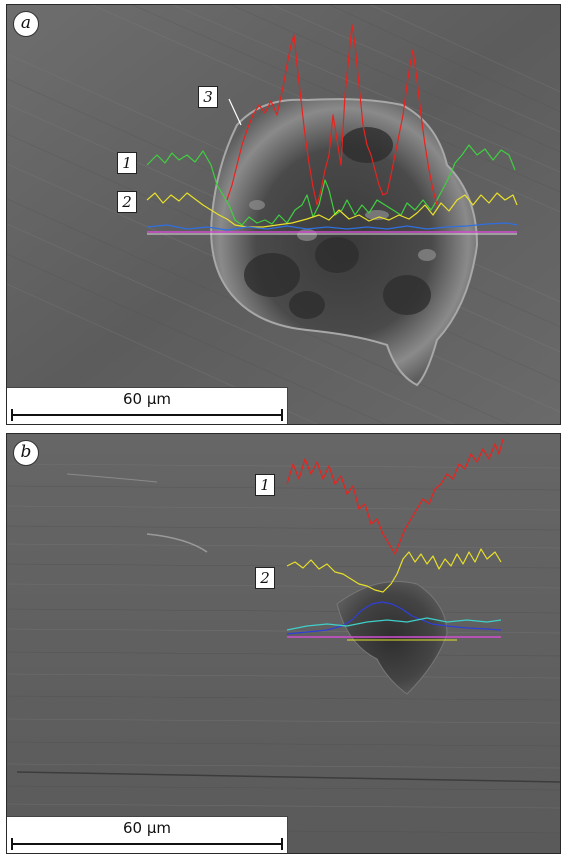  Describe the element at coordinates (26, 24) in the screenshot. I see `panel-letter-a: a` at that location.